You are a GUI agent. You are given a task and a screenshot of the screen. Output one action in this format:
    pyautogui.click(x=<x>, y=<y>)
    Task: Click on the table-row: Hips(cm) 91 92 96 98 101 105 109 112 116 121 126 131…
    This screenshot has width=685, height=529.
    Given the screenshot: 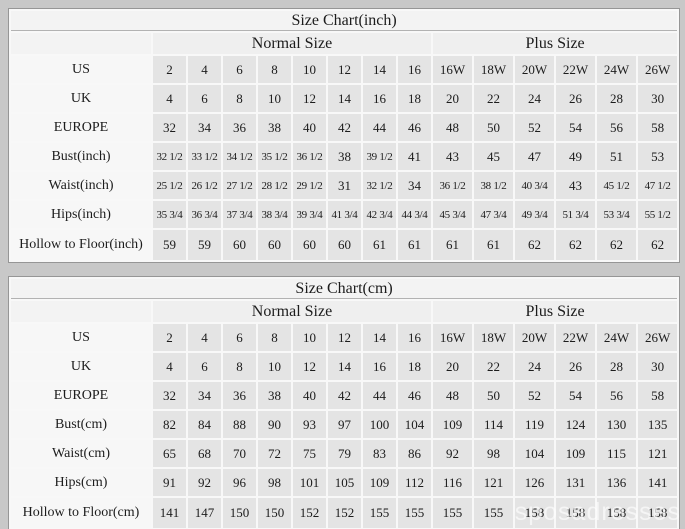 What is the action you would take?
    pyautogui.click(x=344, y=482)
    